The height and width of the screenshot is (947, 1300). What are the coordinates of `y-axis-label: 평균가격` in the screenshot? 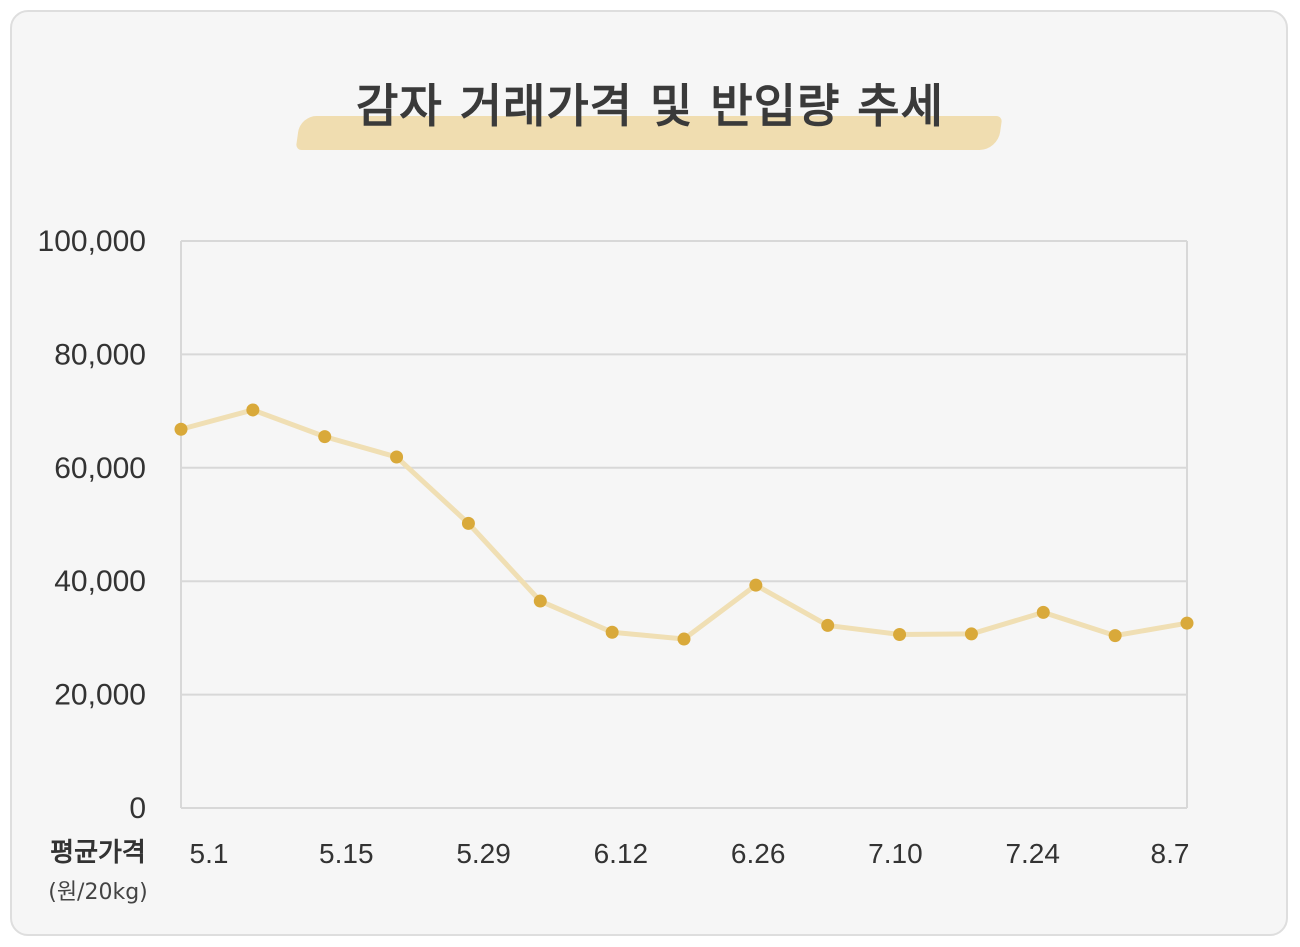 It's located at (98, 853).